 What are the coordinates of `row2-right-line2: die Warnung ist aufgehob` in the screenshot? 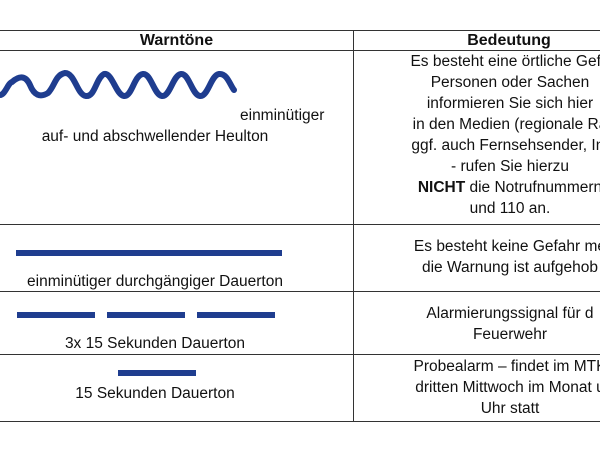 It's located at (510, 267).